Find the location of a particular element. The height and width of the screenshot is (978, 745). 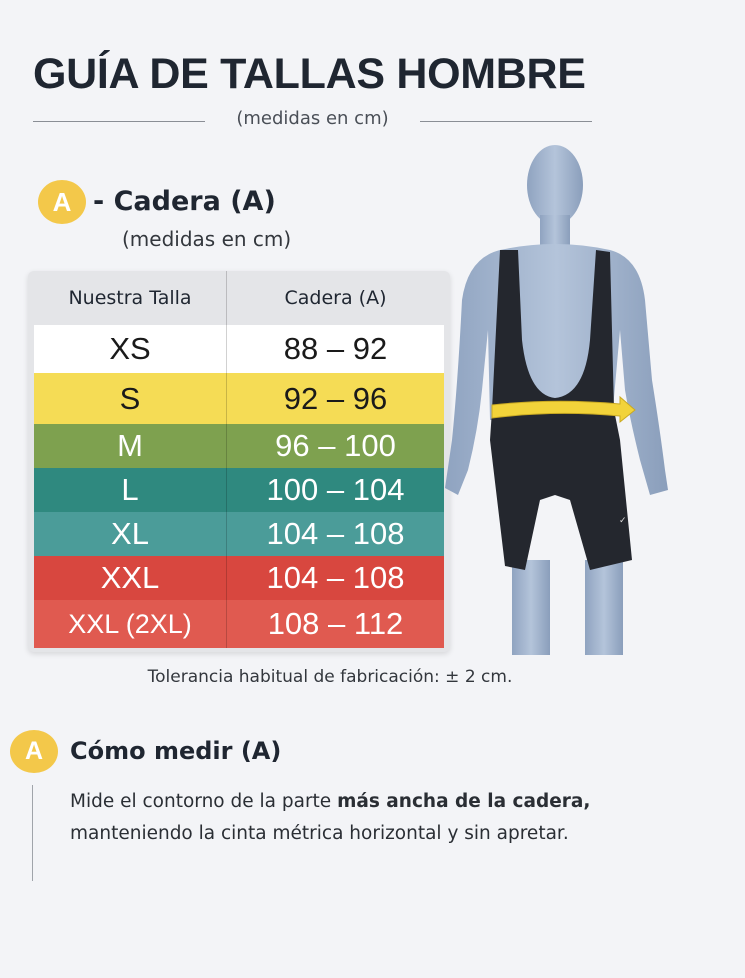

table-row: S 92 – 96 is located at coordinates (239, 398).